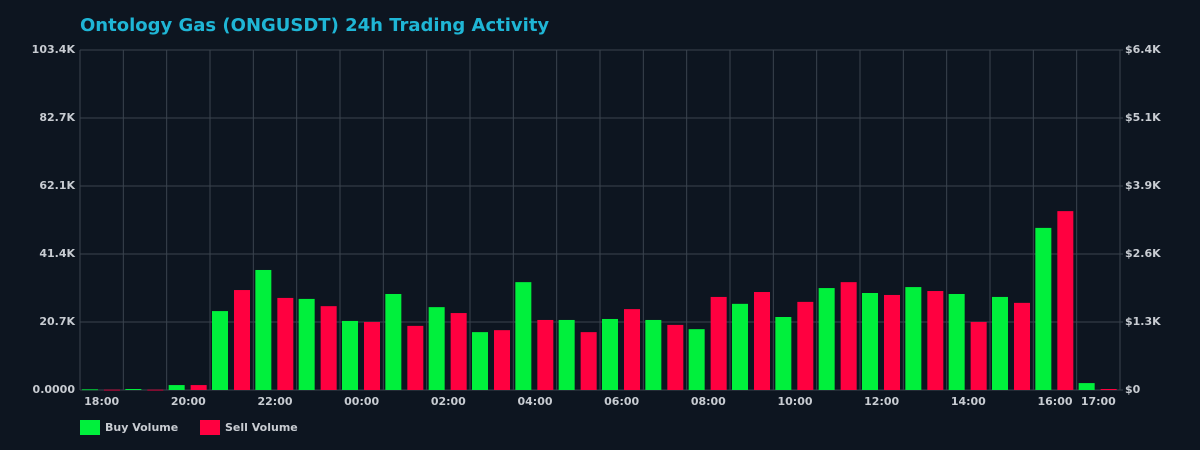  Describe the element at coordinates (57, 117) in the screenshot. I see `y-tick-label: 82.7K` at that location.